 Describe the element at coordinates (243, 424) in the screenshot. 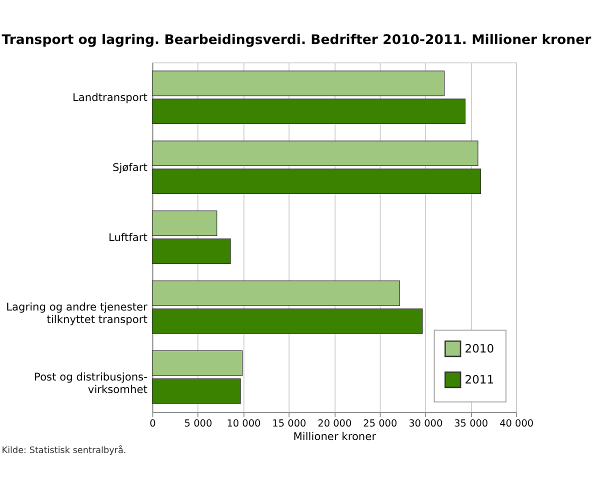

I see `x-tick-label: 10 000` at that location.